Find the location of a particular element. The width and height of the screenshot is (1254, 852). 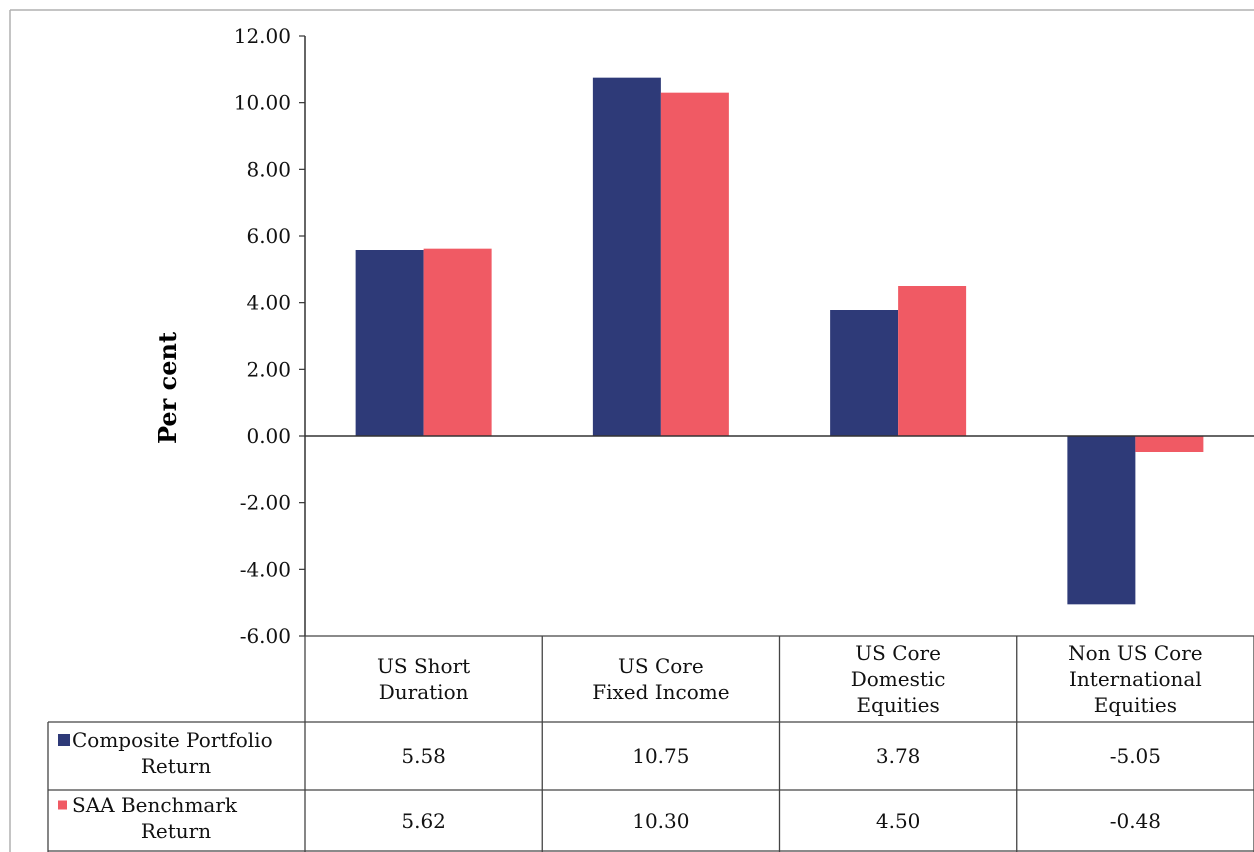

legend-label: Composite Portfolio is located at coordinates (172, 740).